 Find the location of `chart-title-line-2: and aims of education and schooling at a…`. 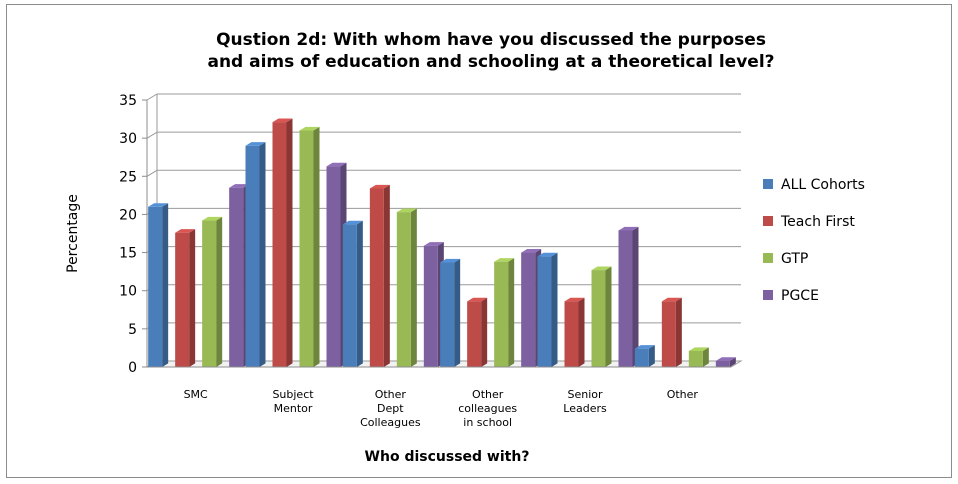

chart-title-line-2: and aims of education and schooling at a… is located at coordinates (490, 62).